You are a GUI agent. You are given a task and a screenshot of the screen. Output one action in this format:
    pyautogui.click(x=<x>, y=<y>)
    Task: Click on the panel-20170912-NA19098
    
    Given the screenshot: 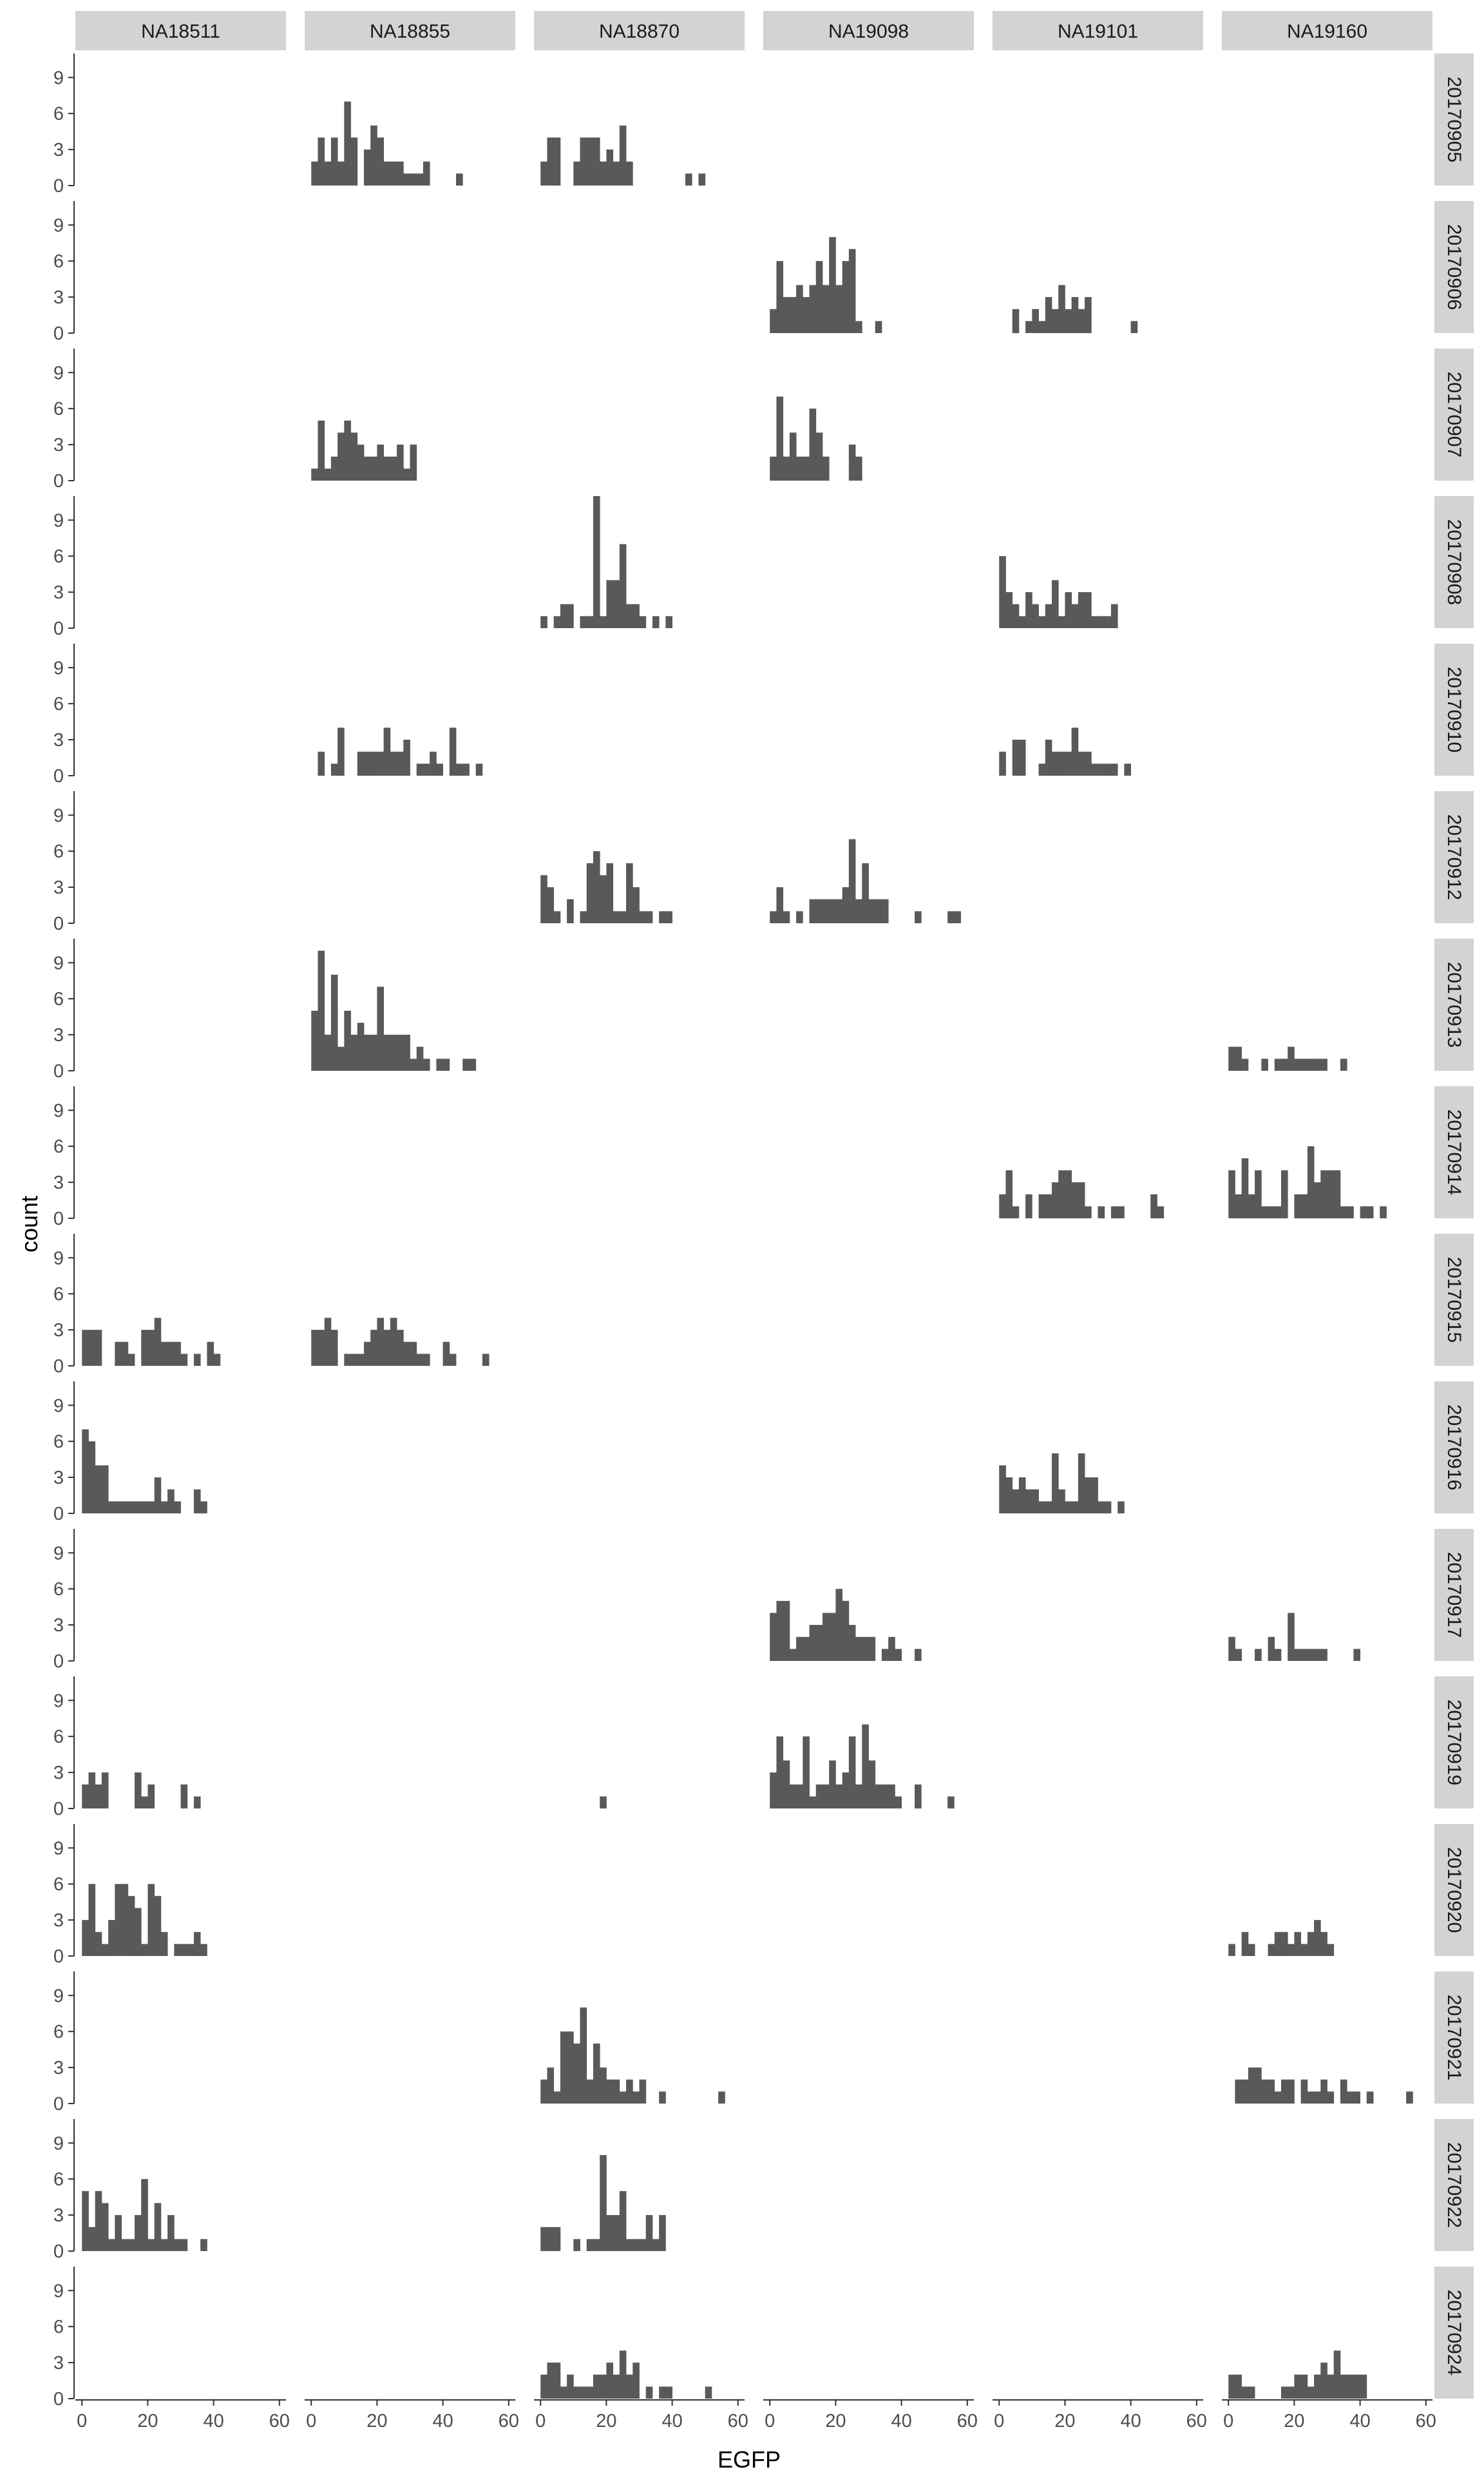 What is the action you would take?
    pyautogui.click(x=865, y=881)
    